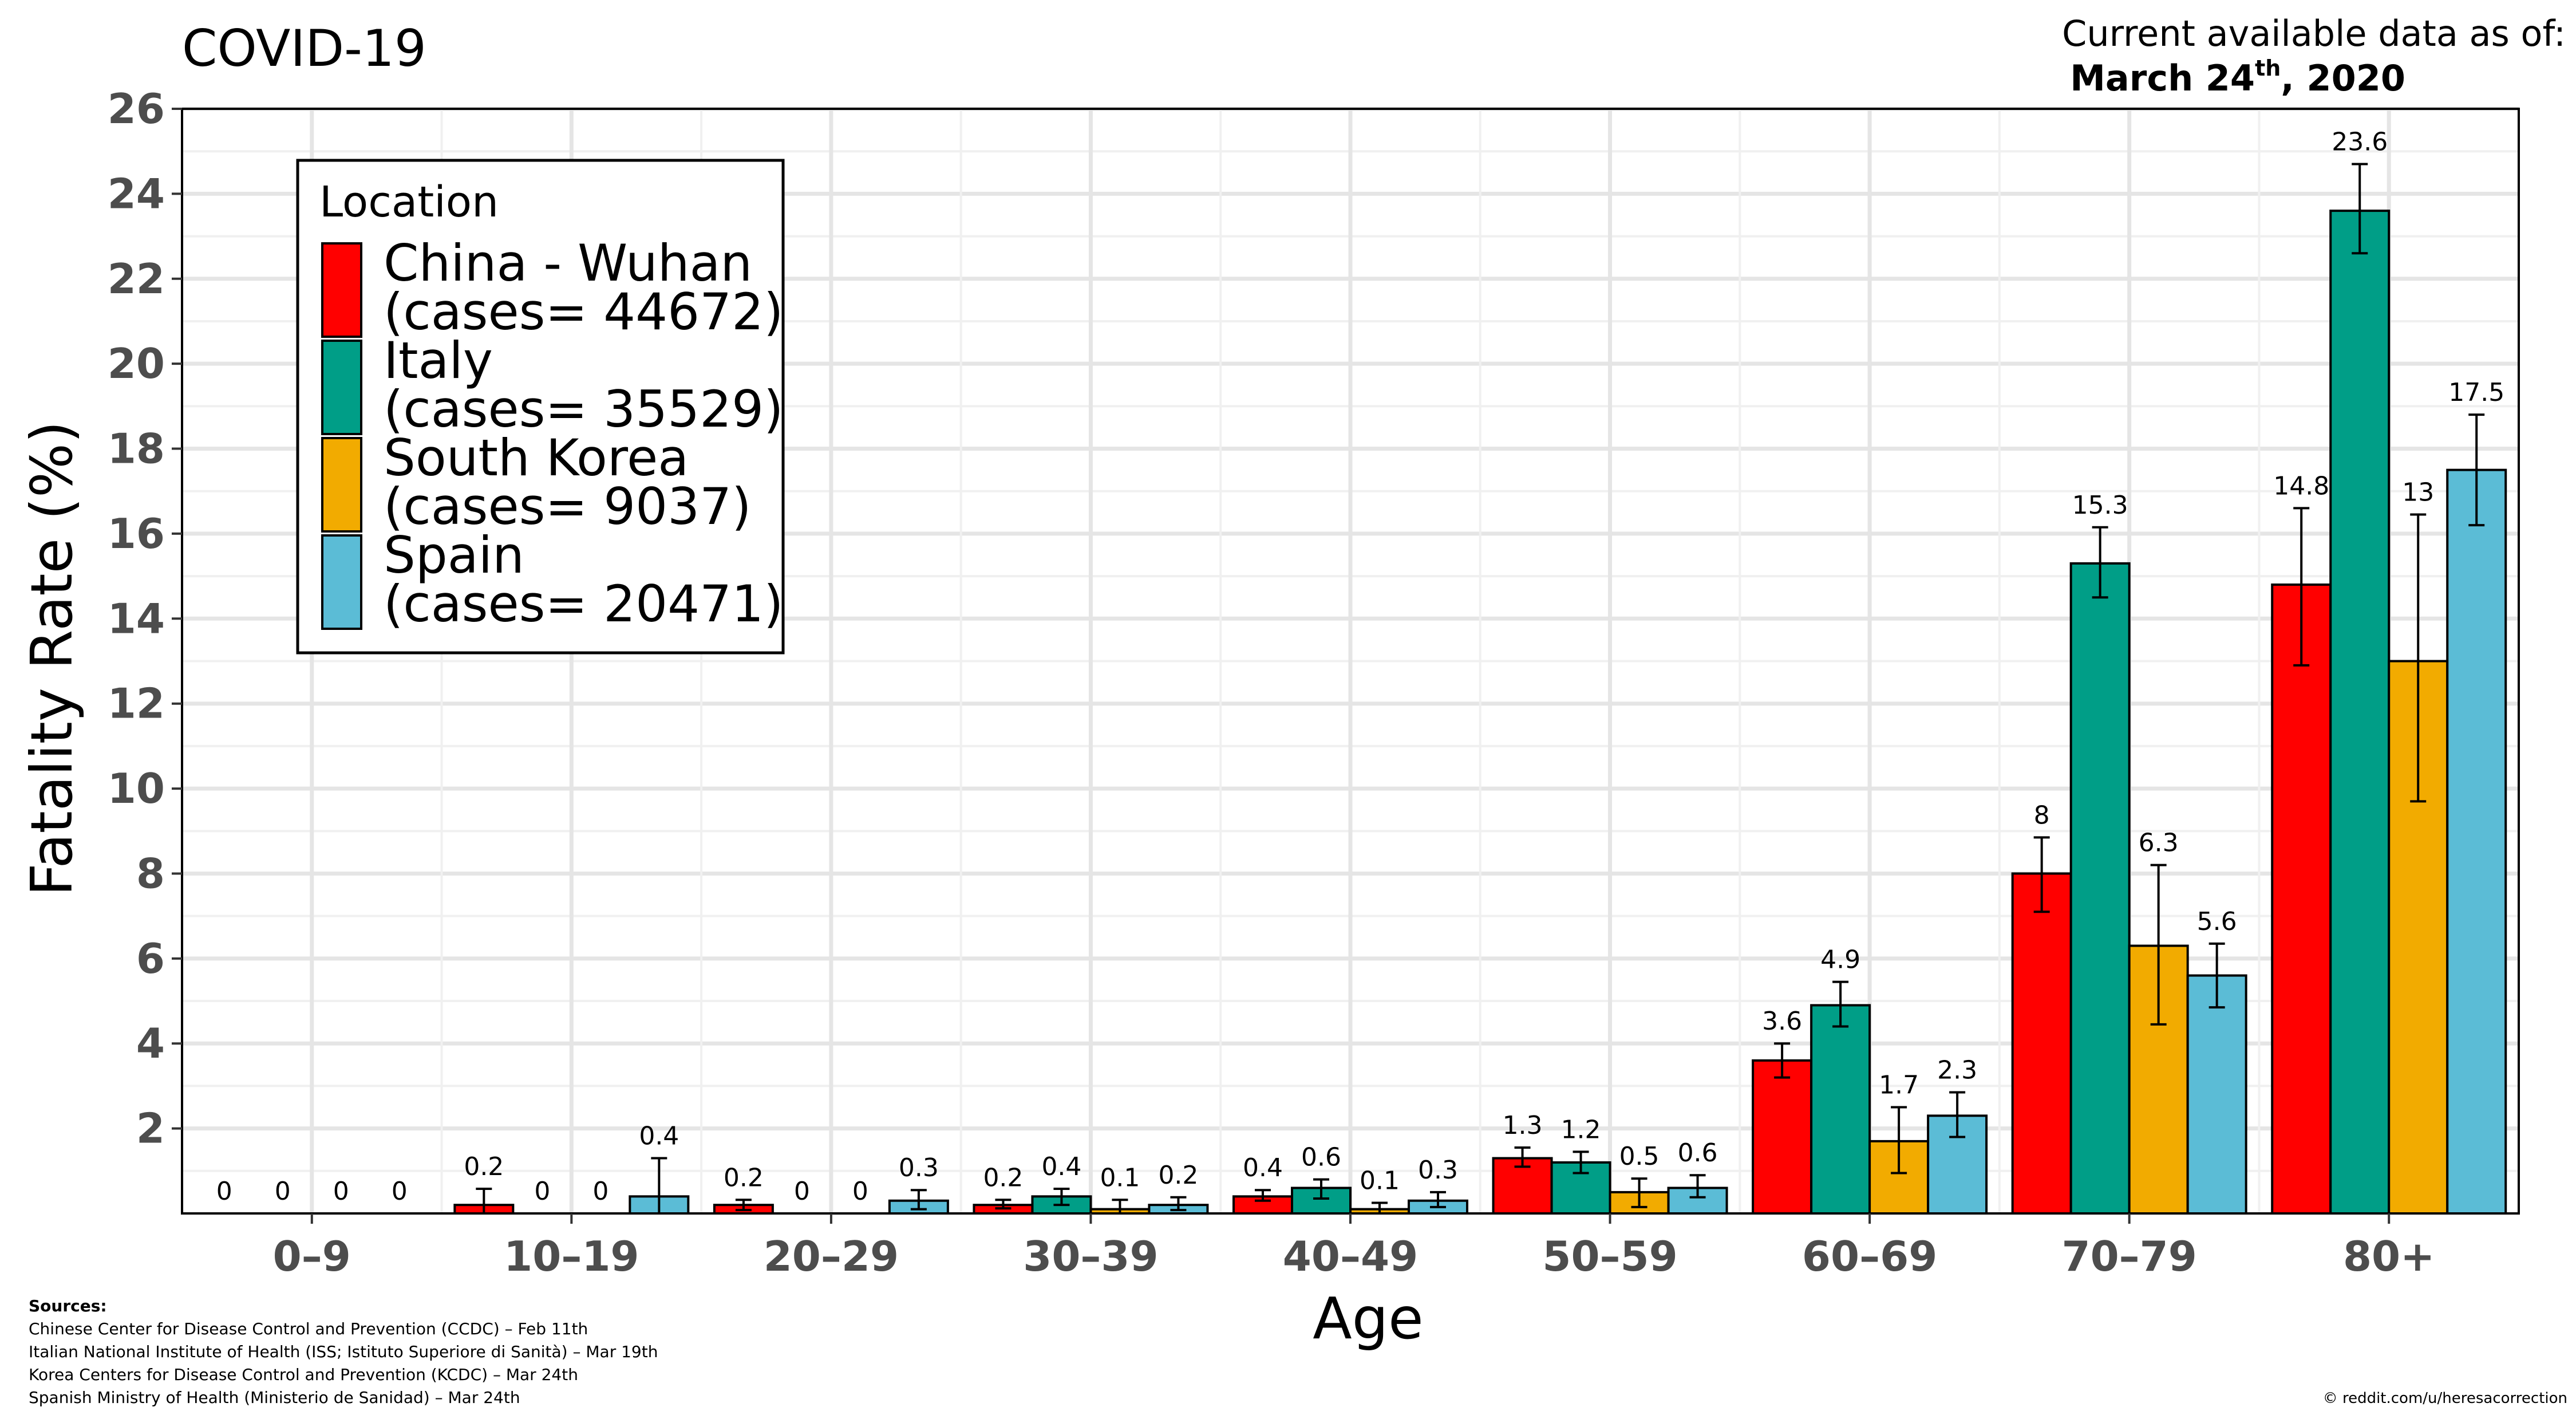  Describe the element at coordinates (2237, 77) in the screenshot. I see `as-of-date: March 24th, 2020` at that location.